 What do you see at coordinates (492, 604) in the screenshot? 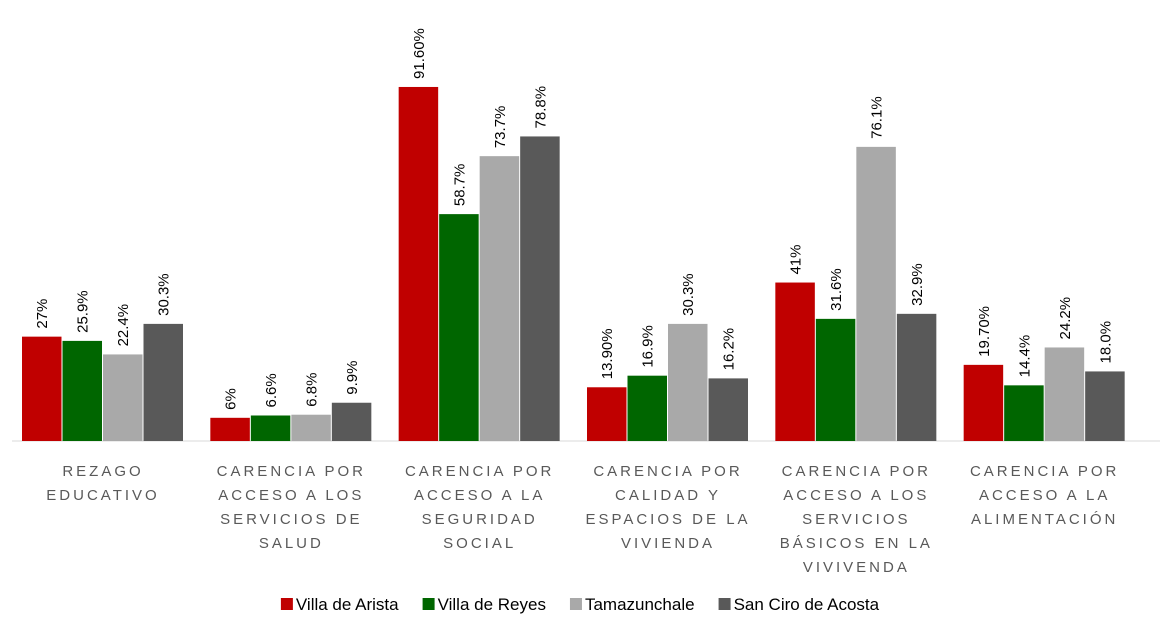
I see `legend-label: Villa de Reyes` at bounding box center [492, 604].